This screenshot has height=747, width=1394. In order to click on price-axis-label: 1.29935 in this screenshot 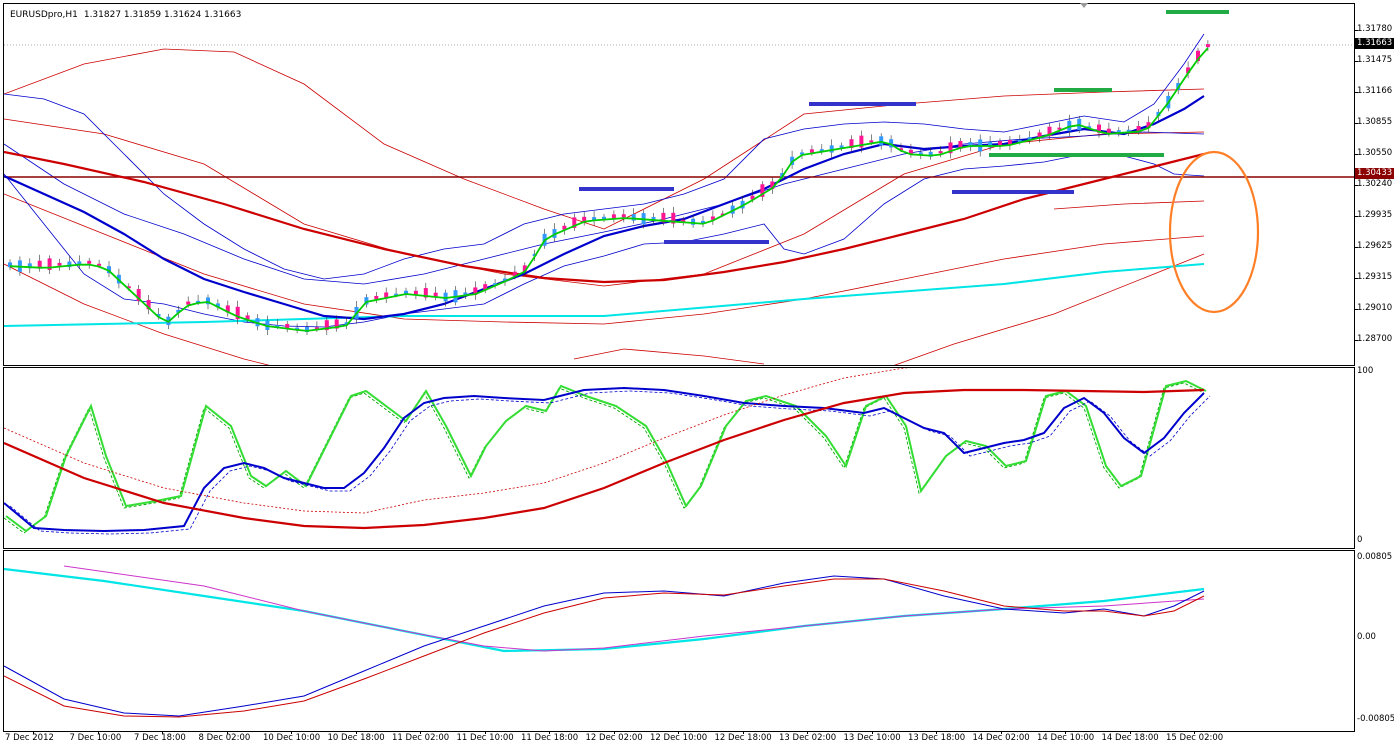, I will do `click(1375, 215)`.